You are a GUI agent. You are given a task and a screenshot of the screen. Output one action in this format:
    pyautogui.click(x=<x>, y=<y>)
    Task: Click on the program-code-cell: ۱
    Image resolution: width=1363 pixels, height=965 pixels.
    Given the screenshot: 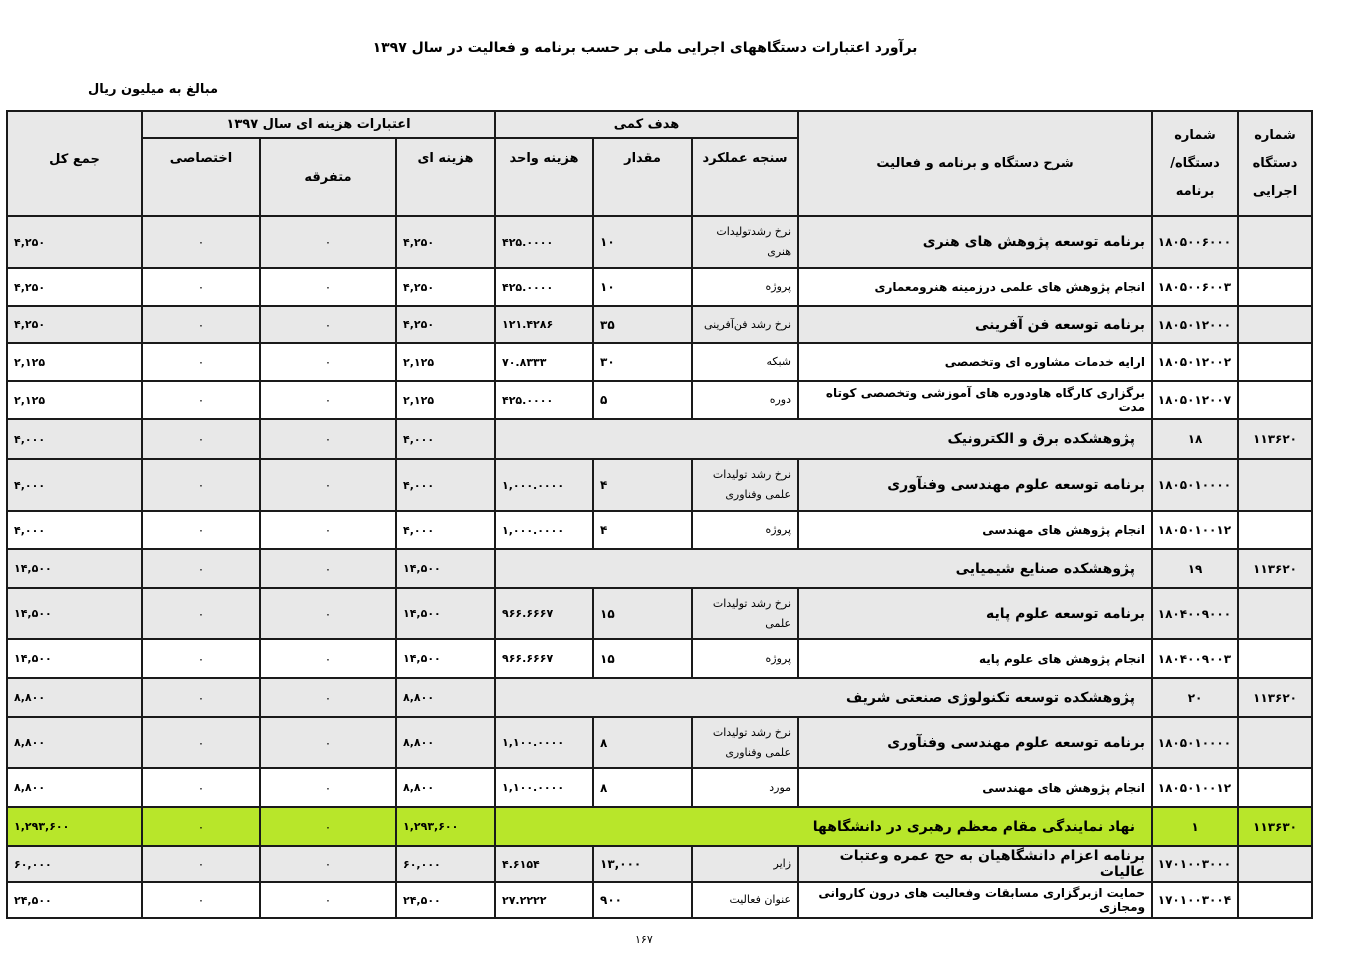 What is the action you would take?
    pyautogui.click(x=1195, y=826)
    